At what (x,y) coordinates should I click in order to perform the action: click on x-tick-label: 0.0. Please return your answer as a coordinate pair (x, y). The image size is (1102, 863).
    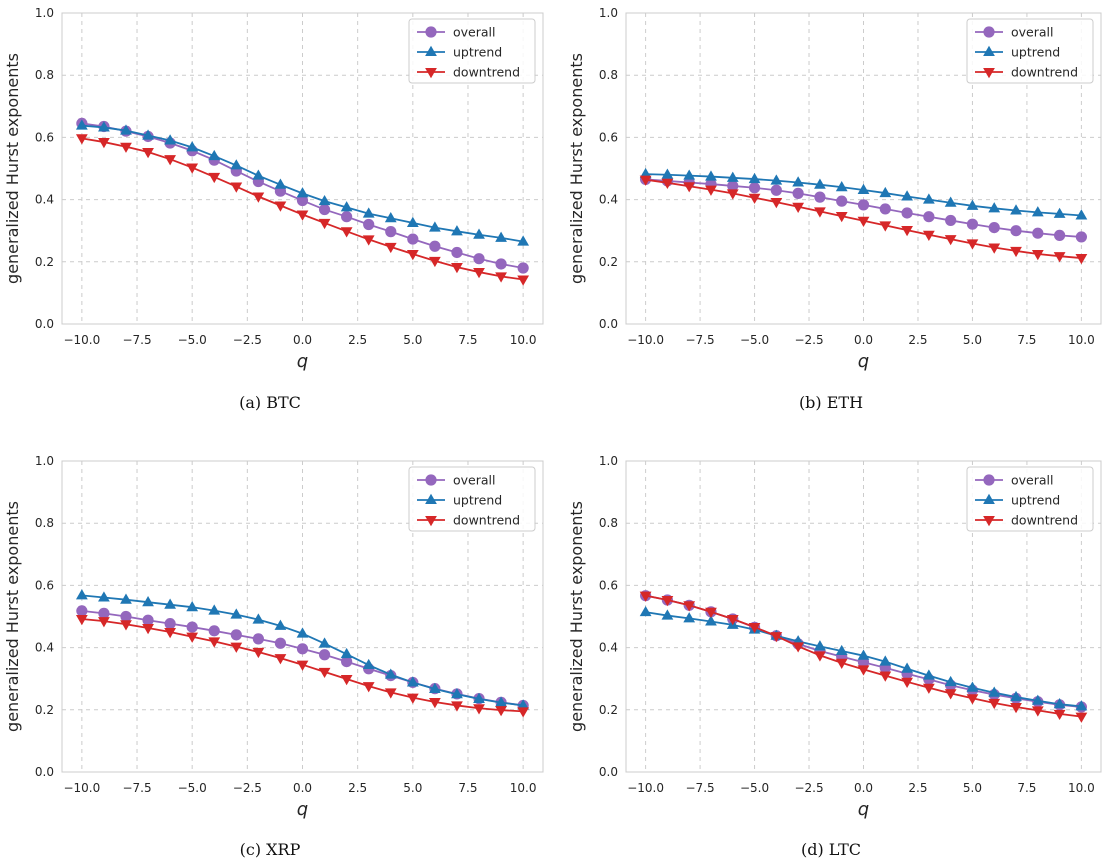
    Looking at the image, I should click on (302, 788).